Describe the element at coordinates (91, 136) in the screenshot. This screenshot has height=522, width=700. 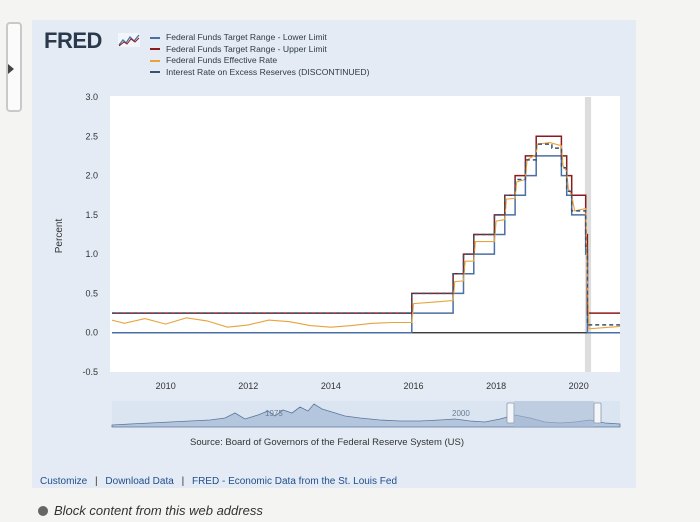
I see `y-tick-label: 2.5` at that location.